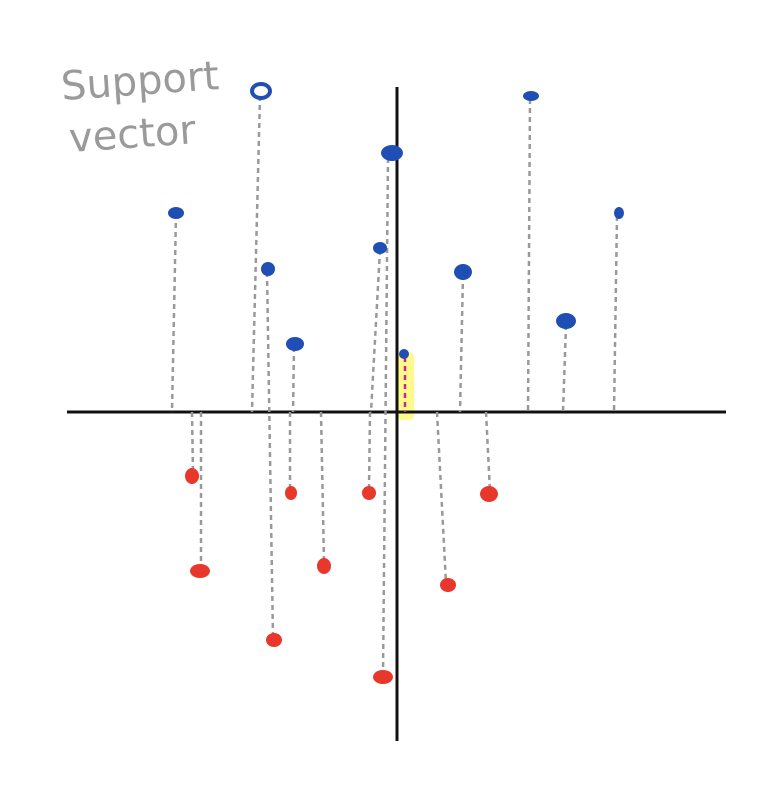  Describe the element at coordinates (132, 134) in the screenshot. I see `annotation-line-2: vector` at that location.